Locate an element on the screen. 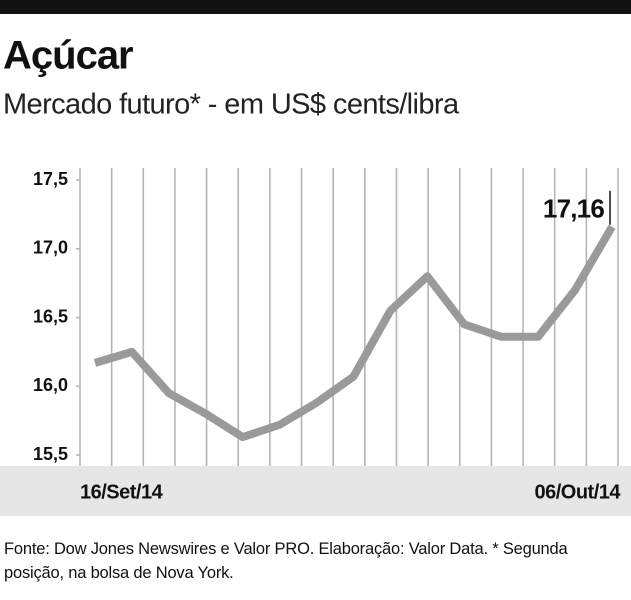 The width and height of the screenshot is (631, 600). x-axis-band is located at coordinates (315, 491).